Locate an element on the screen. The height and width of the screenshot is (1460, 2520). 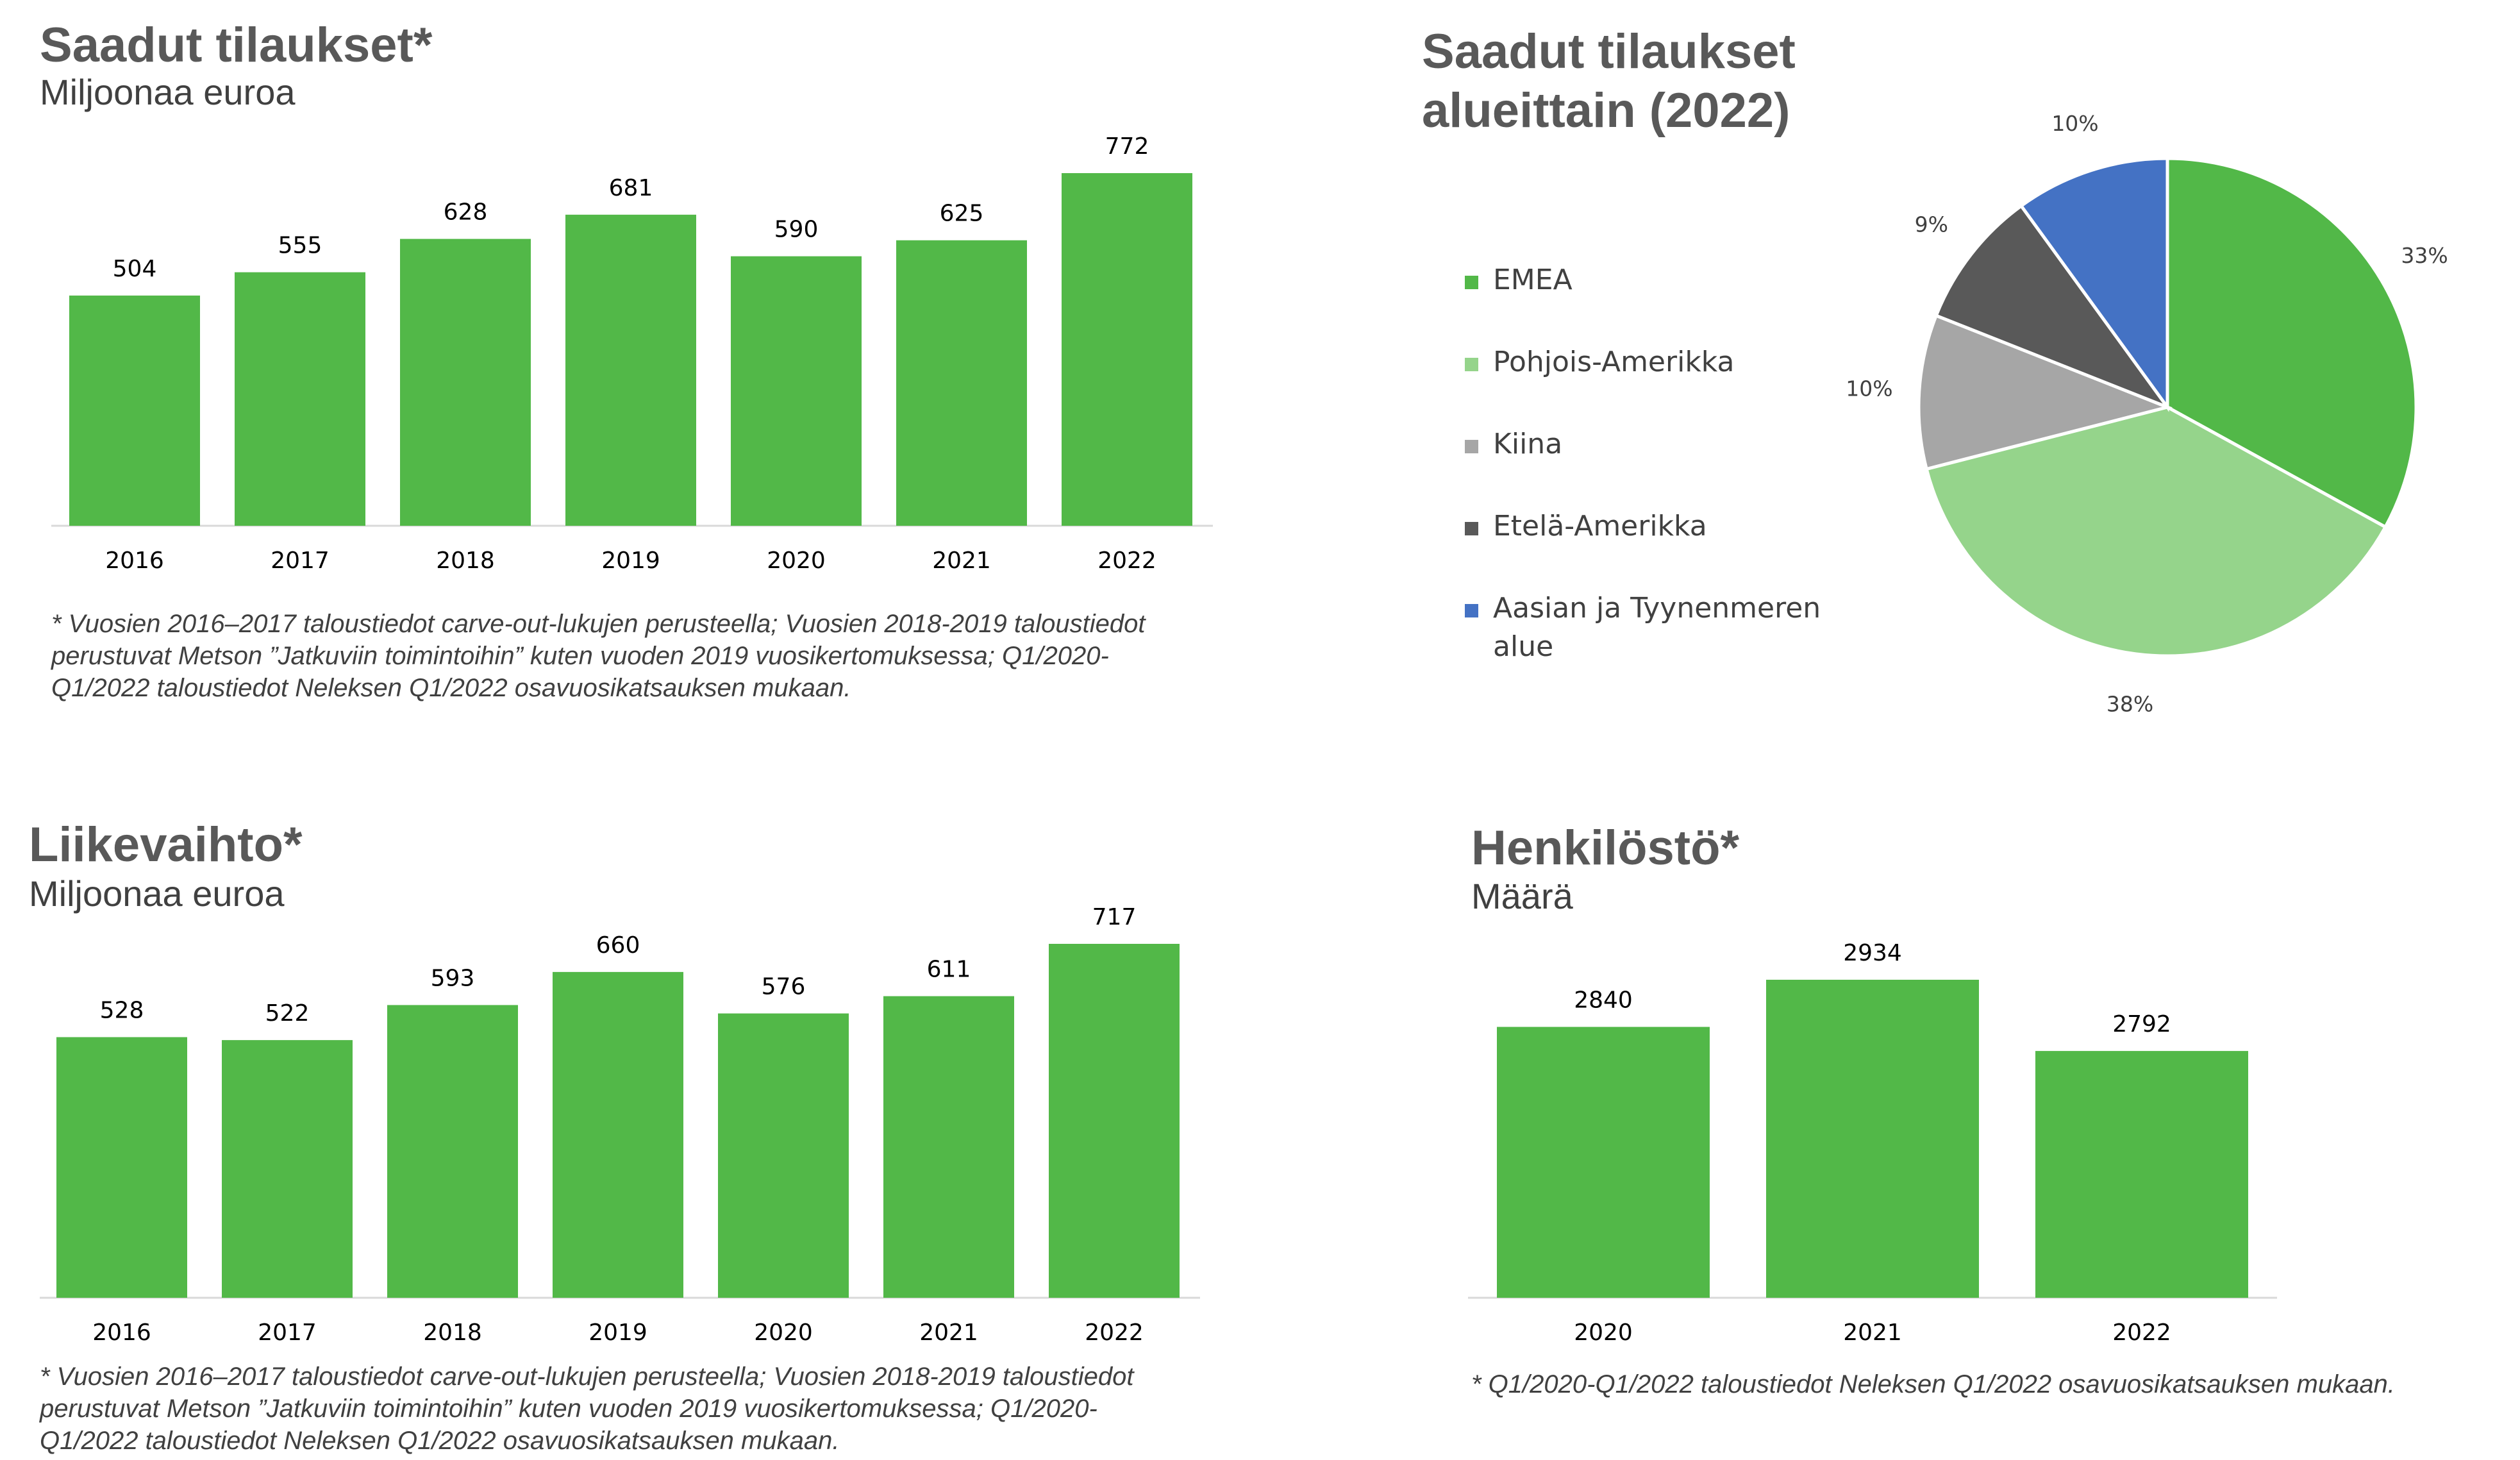
orders-bar-label-2022: 772 is located at coordinates (1127, 146).